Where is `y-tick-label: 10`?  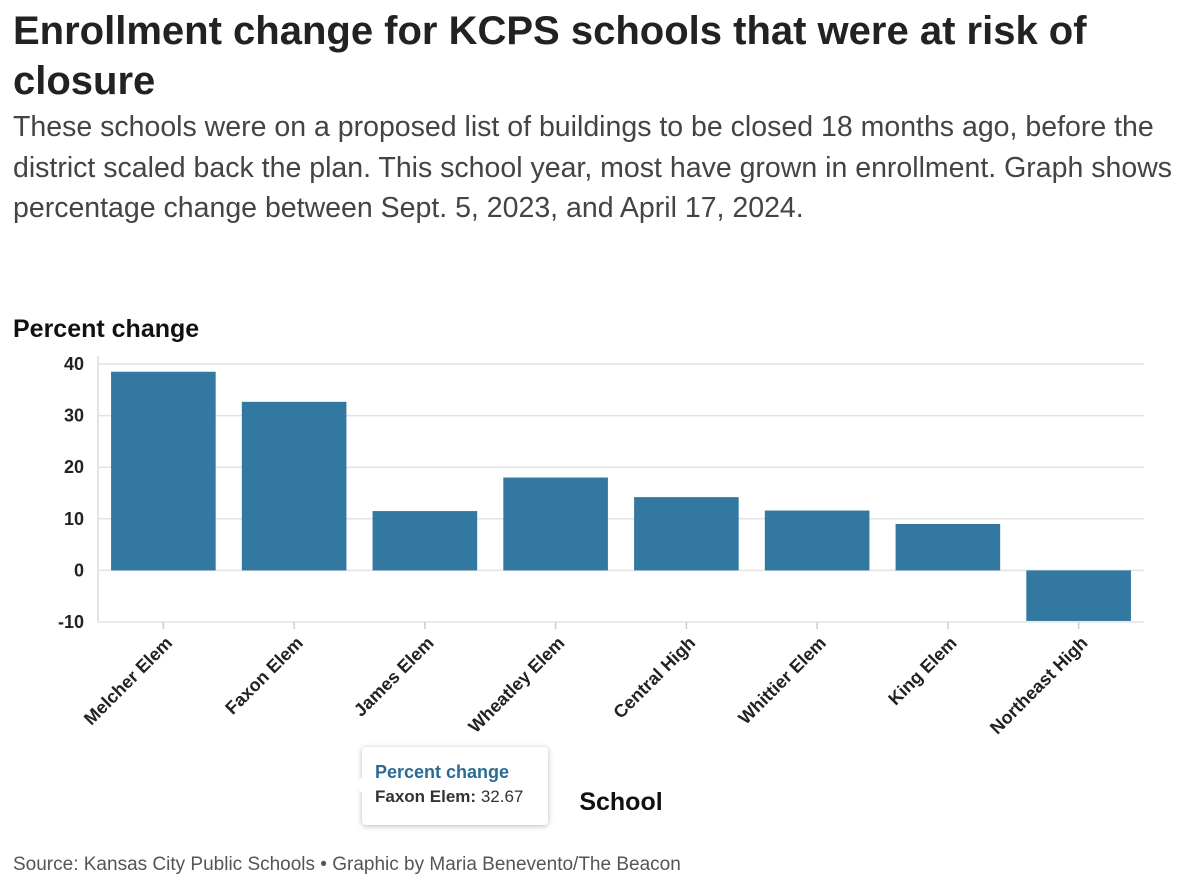 y-tick-label: 10 is located at coordinates (74, 519).